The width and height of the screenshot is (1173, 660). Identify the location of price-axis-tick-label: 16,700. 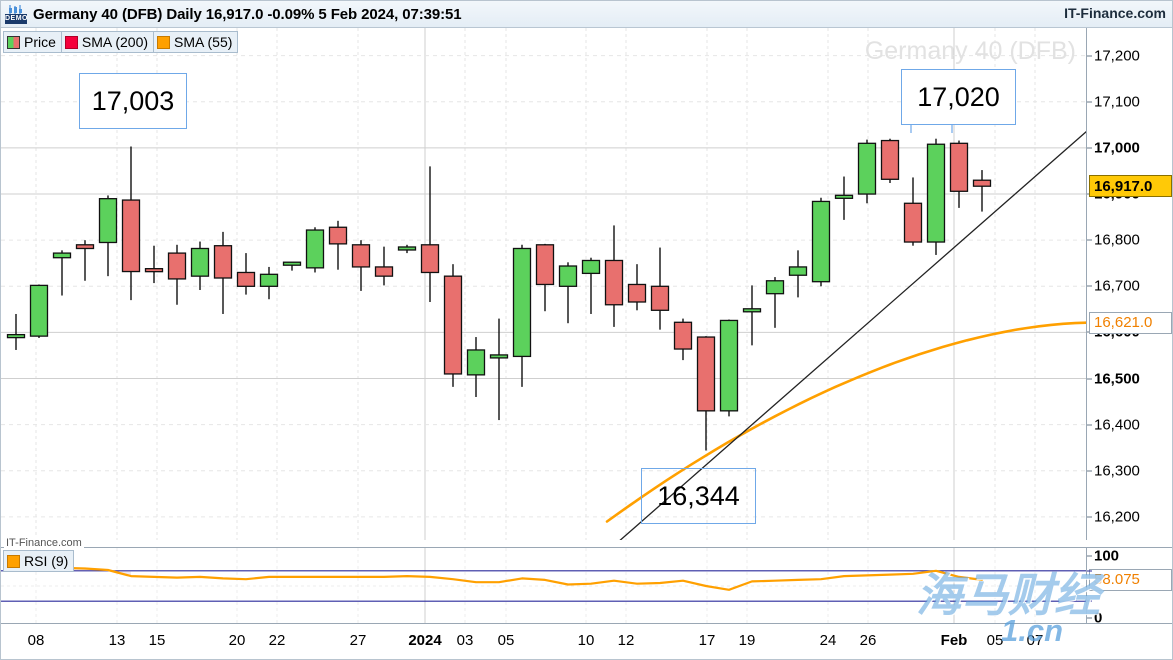
(1117, 286).